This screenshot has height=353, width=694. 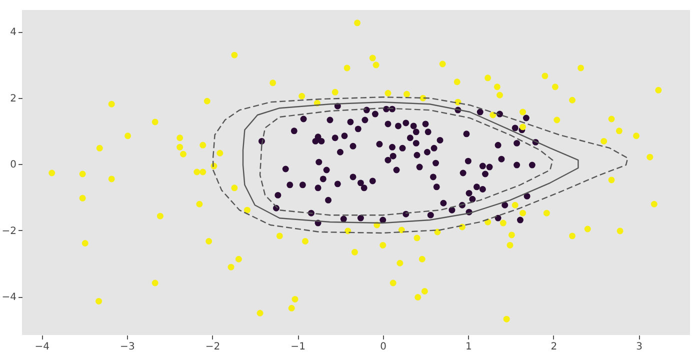 What do you see at coordinates (298, 347) in the screenshot?
I see `x-tick-label: −1` at bounding box center [298, 347].